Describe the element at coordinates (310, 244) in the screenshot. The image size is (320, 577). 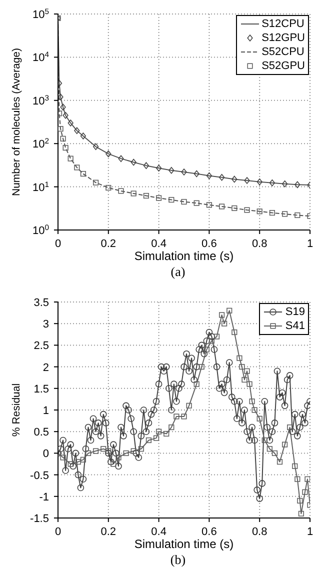
I see `x-tick-label: 1` at that location.